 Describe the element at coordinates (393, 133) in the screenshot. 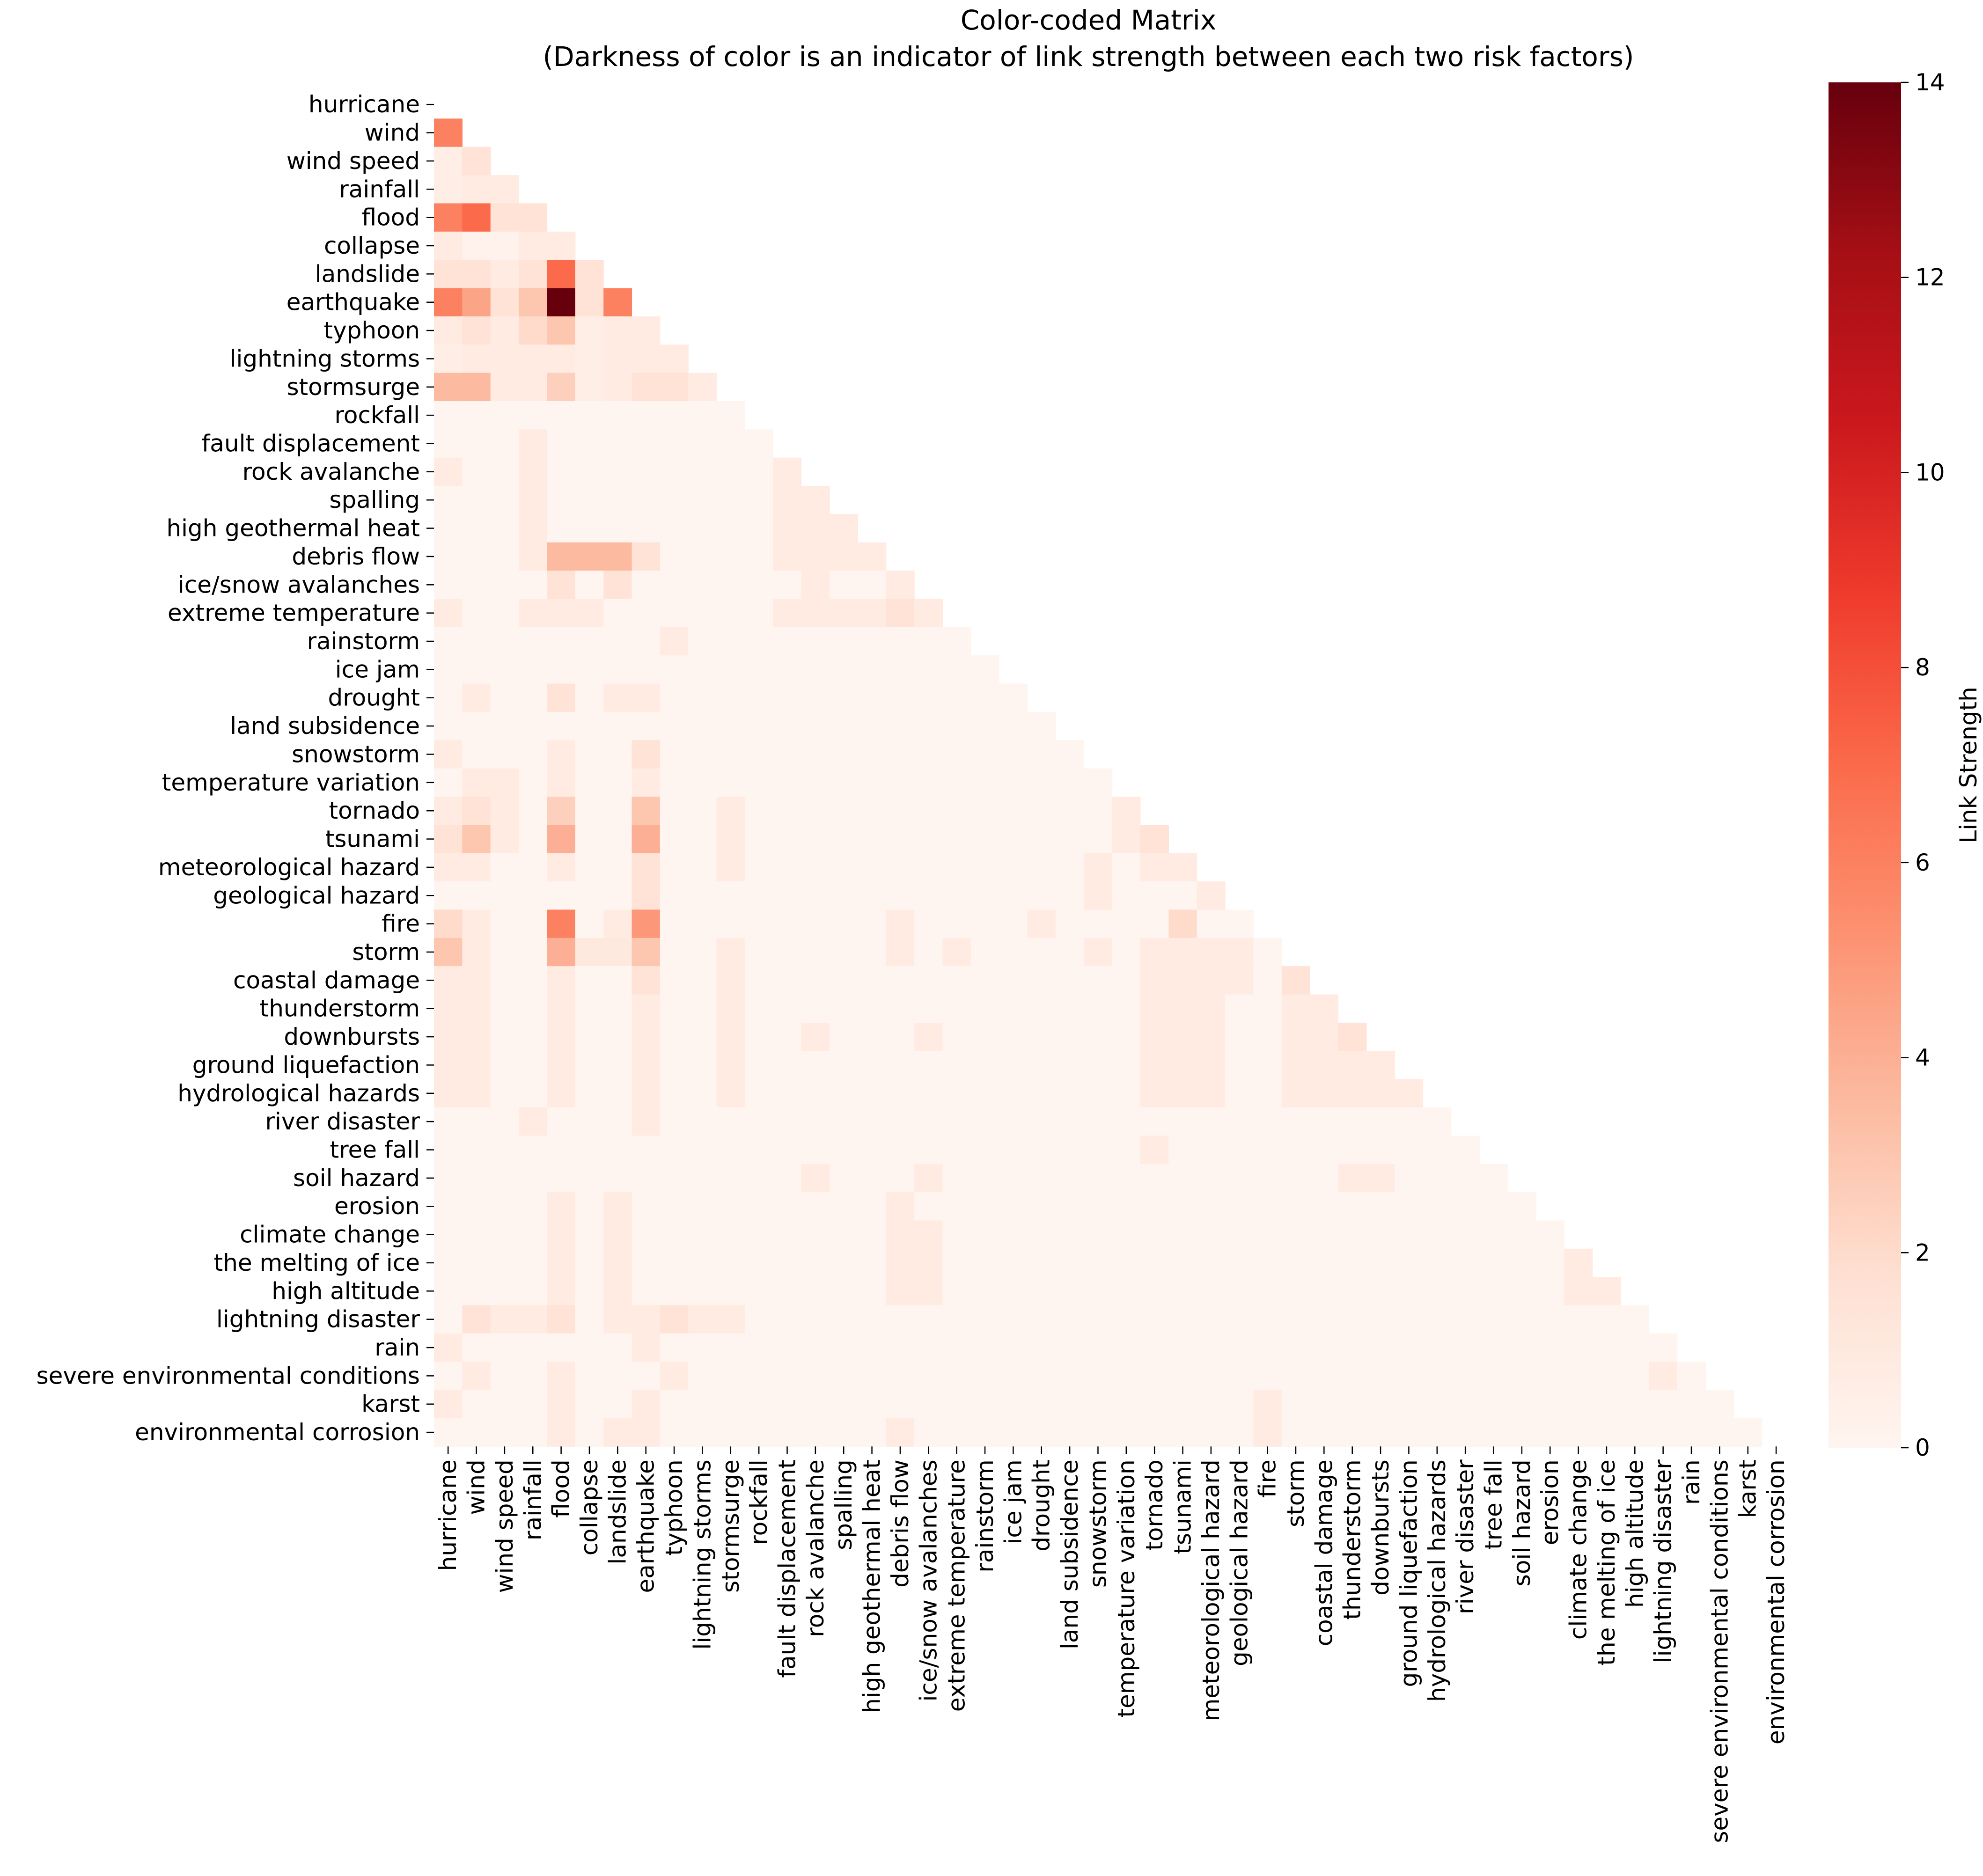

I see `y-tick-label: wind` at that location.